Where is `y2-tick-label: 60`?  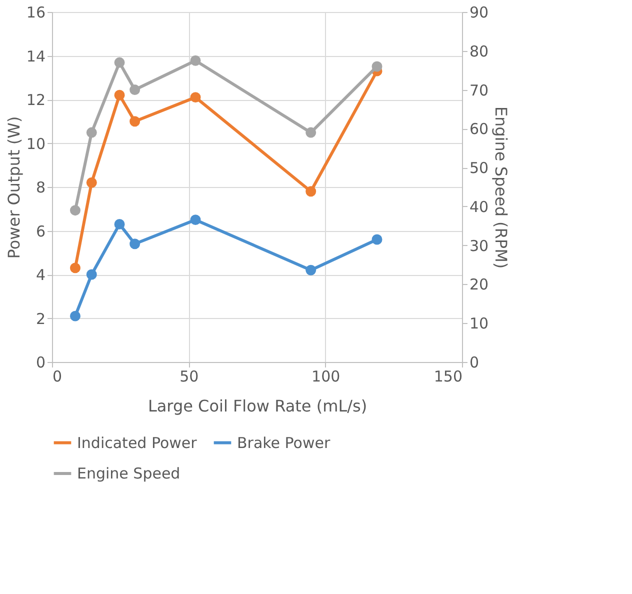 y2-tick-label: 60 is located at coordinates (479, 129).